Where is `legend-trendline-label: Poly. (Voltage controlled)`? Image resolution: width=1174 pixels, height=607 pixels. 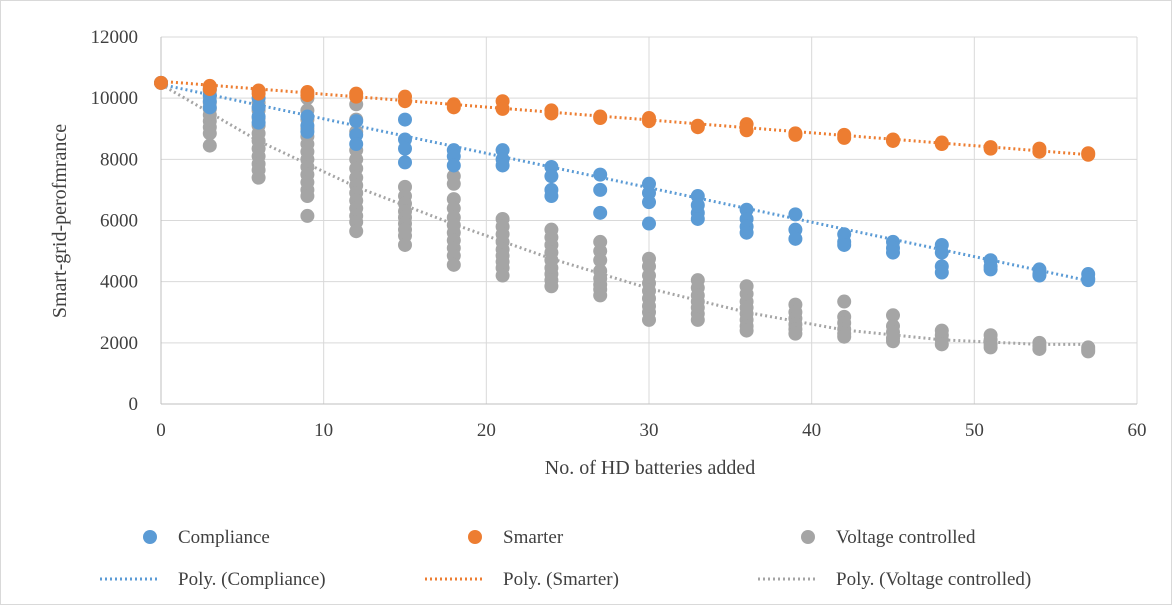 legend-trendline-label: Poly. (Voltage controlled) is located at coordinates (933, 579).